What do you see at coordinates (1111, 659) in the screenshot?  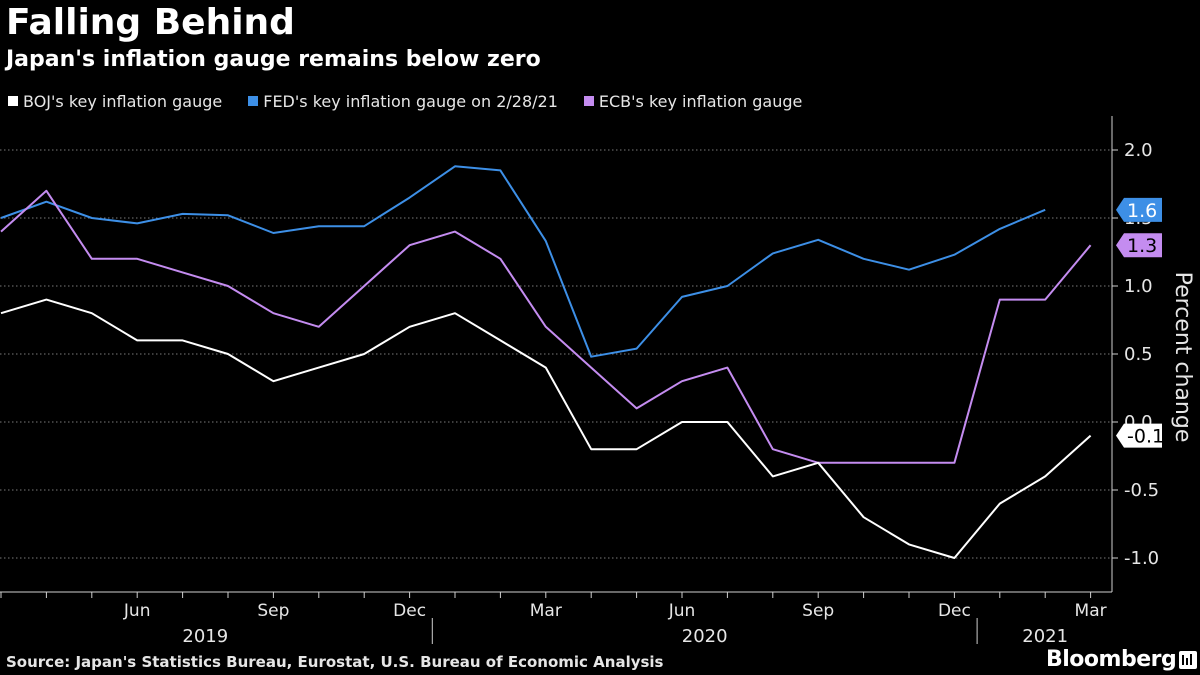 I see `bloomberg-logo: Bloomberg` at bounding box center [1111, 659].